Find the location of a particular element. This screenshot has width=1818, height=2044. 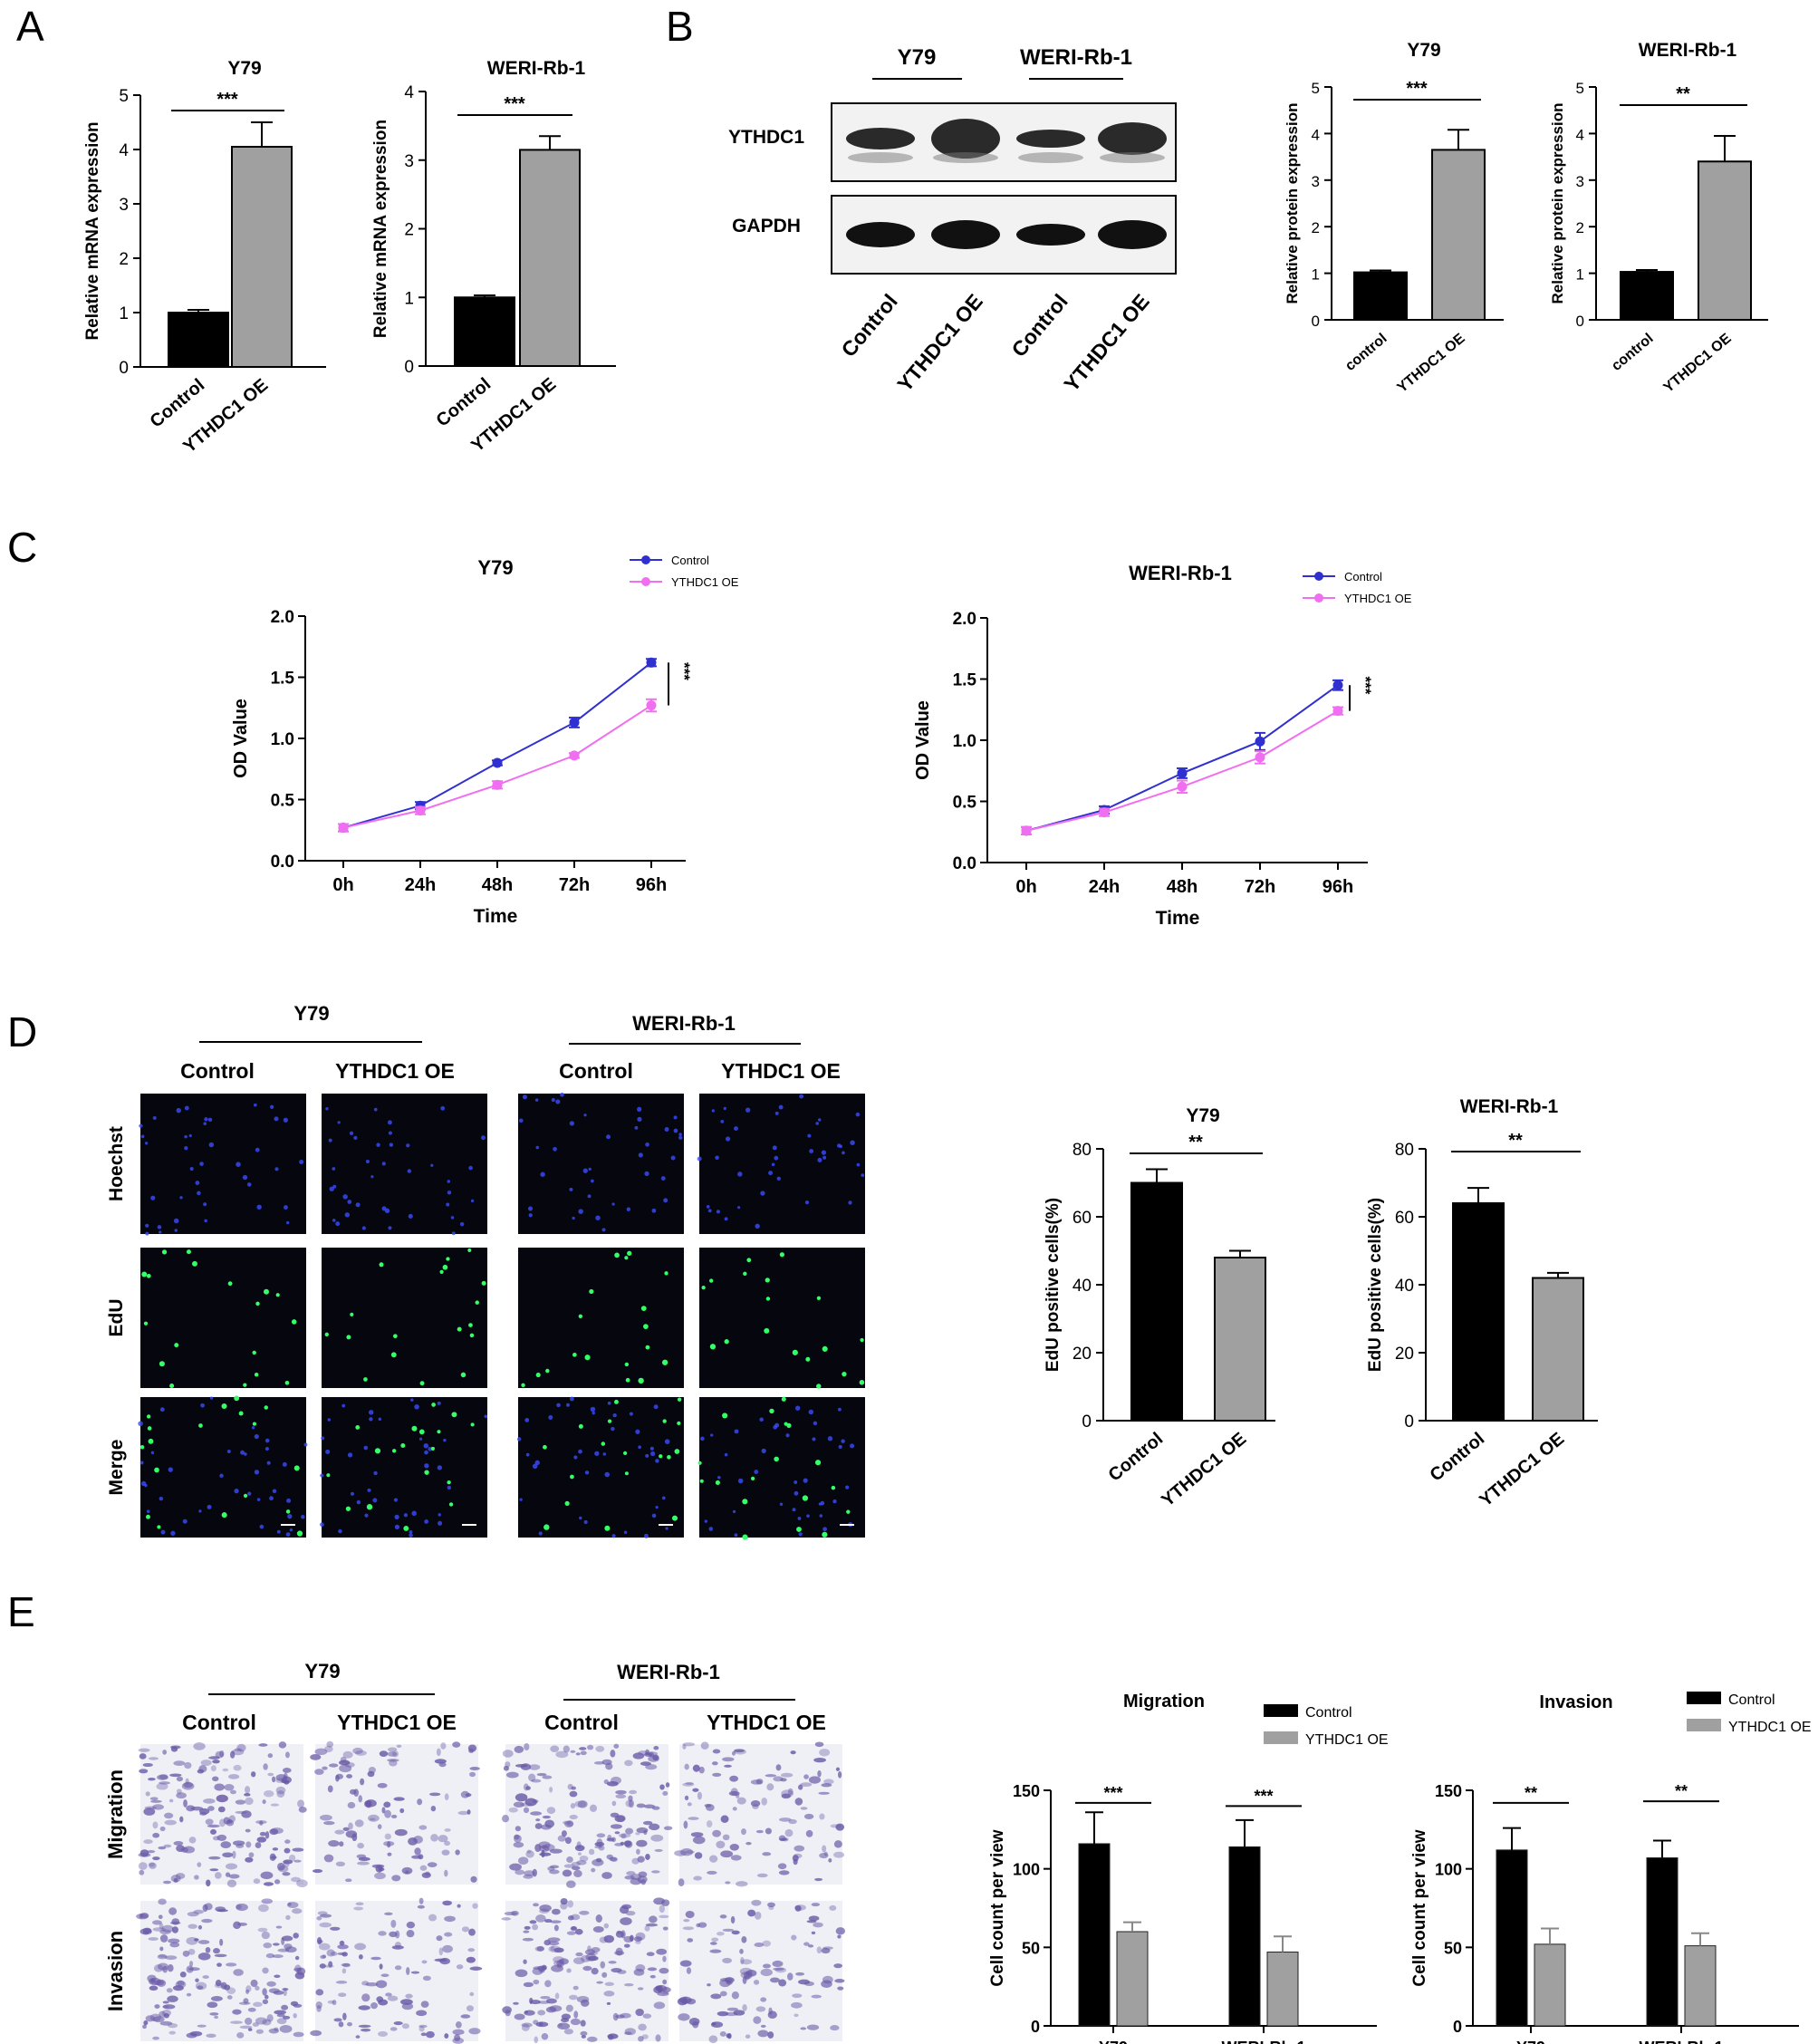

significance-stars: *** is located at coordinates (1417, 89).